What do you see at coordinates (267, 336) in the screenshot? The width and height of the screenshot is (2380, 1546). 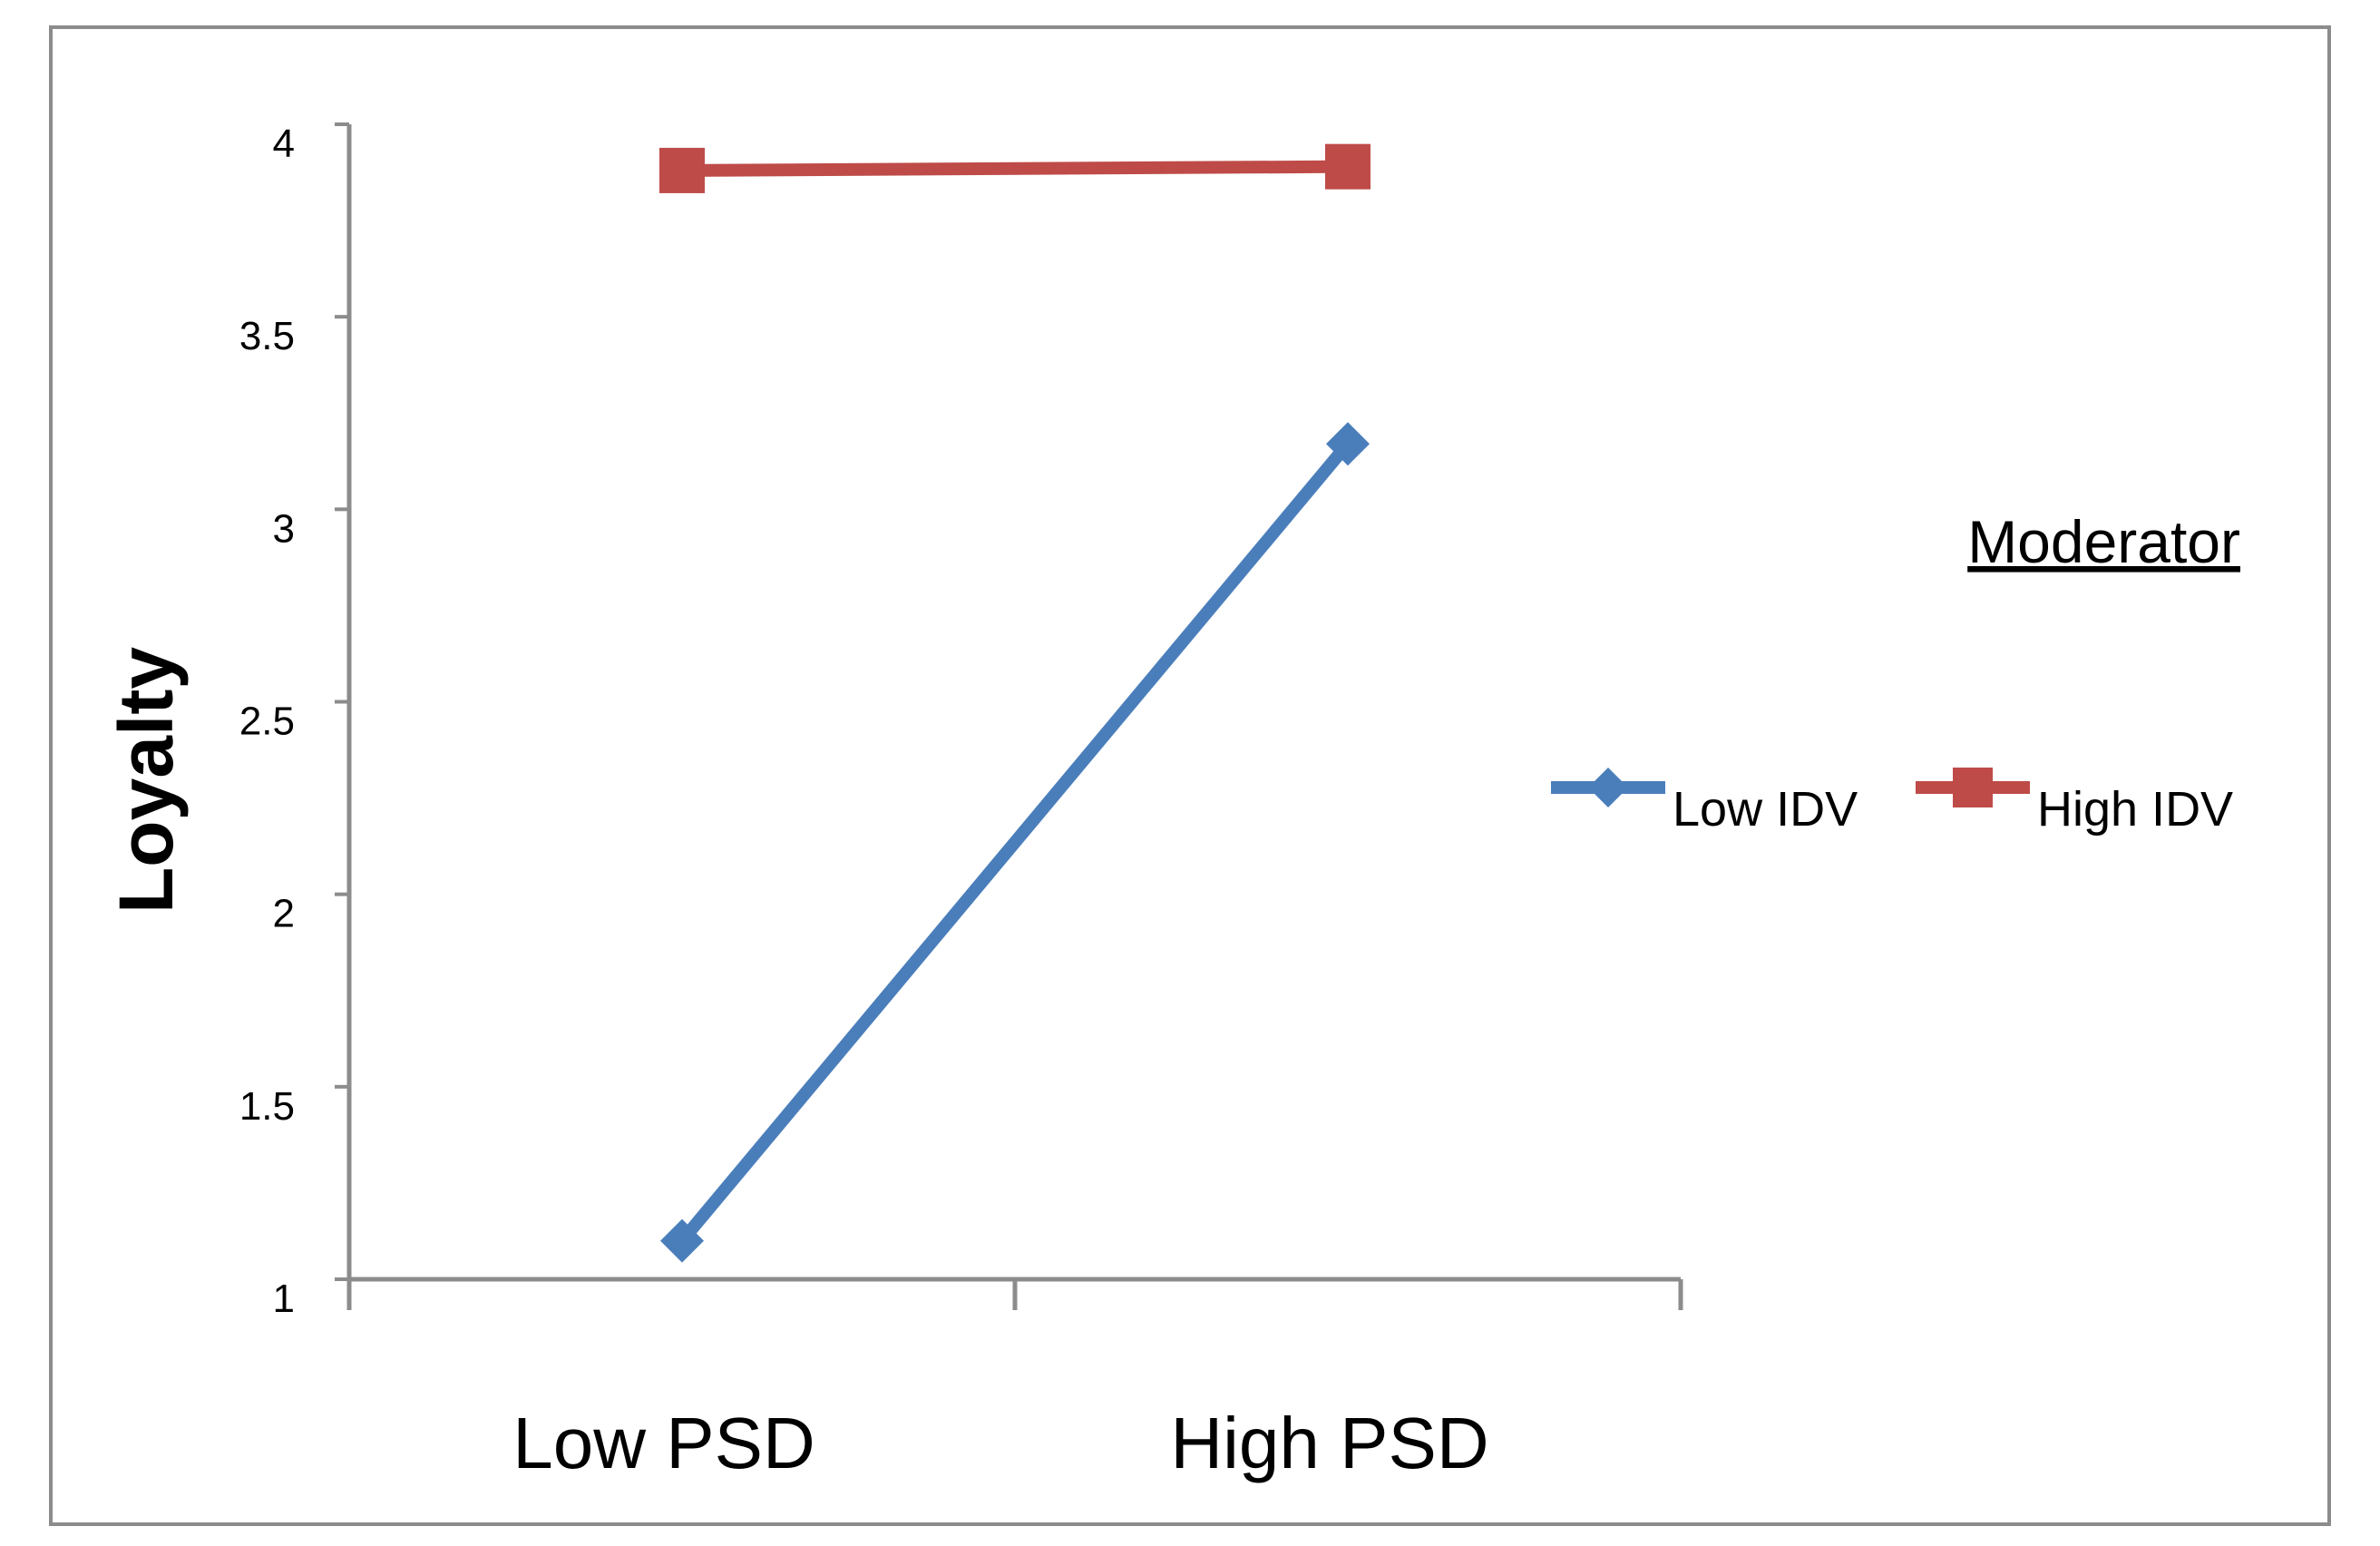 I see `y-tick-label: 3.5` at bounding box center [267, 336].